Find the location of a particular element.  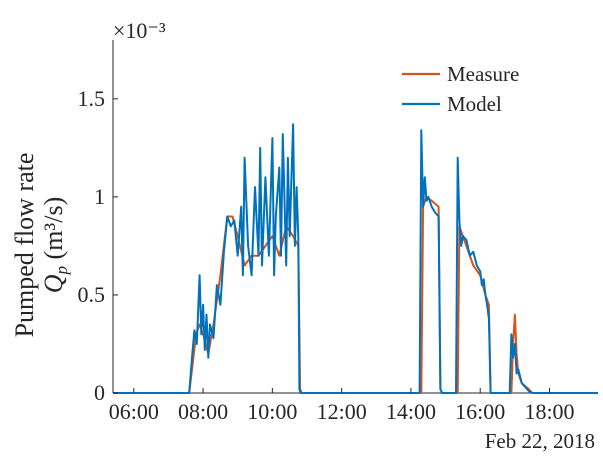

date-label: Feb 22, 2018 is located at coordinates (540, 441).